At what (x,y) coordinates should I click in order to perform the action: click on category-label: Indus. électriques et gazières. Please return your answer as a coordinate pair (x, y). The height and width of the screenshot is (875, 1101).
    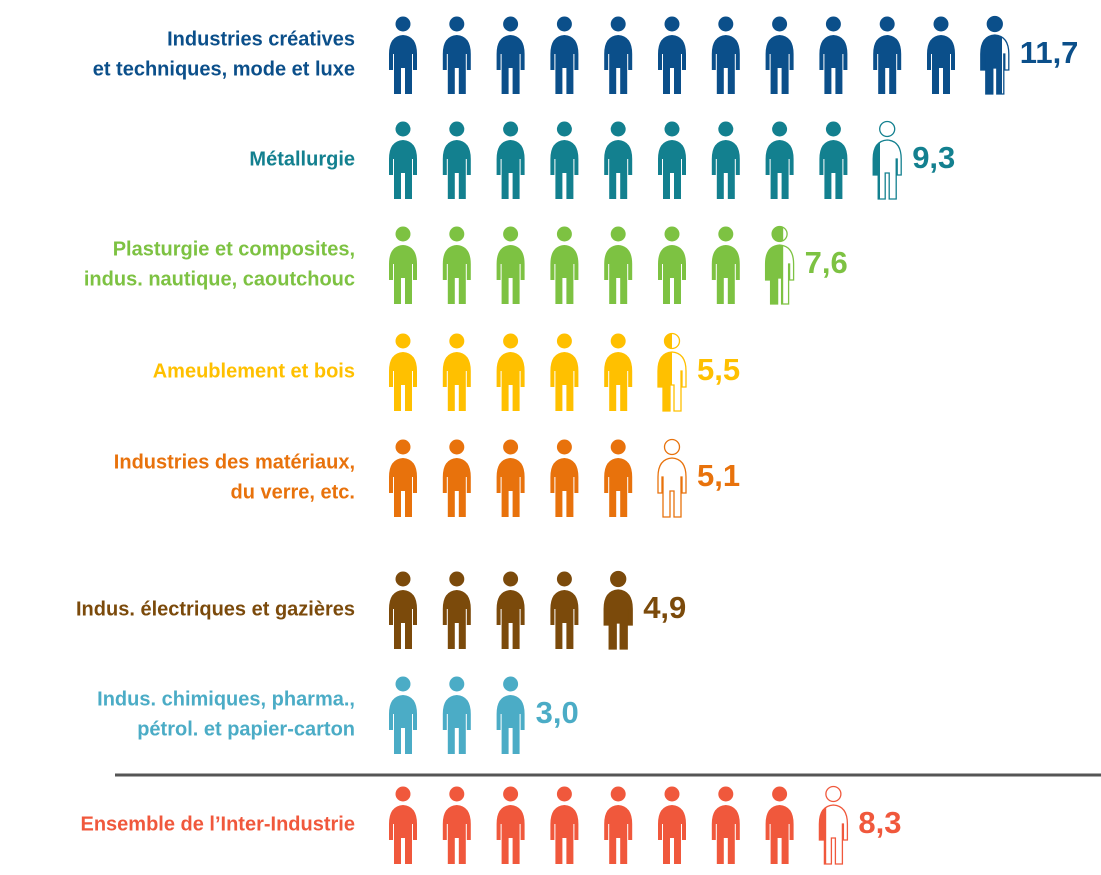
    Looking at the image, I should click on (215, 609).